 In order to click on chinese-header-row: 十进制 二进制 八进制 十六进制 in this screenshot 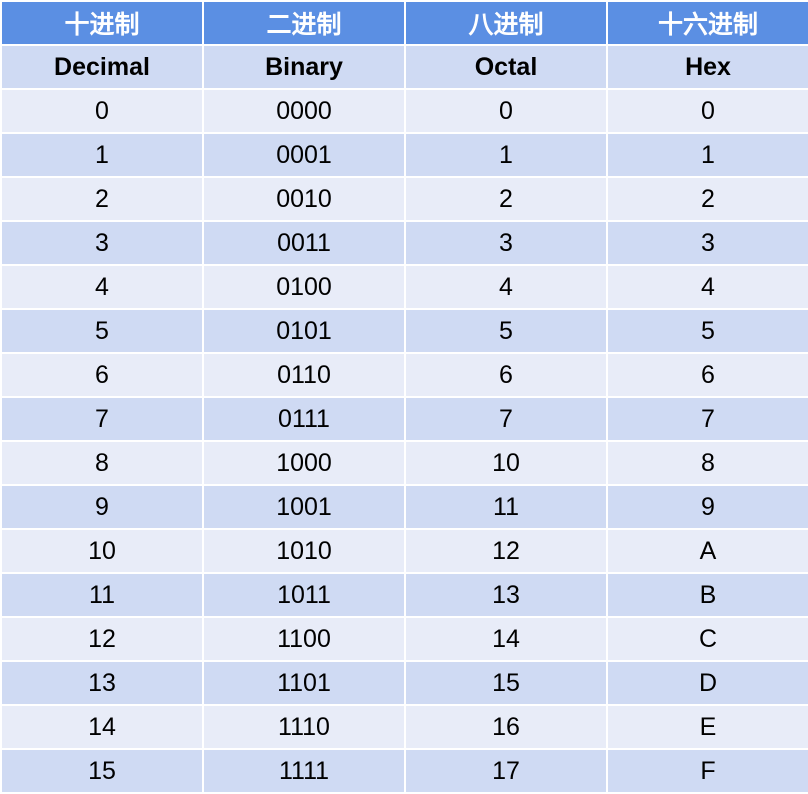, I will do `click(404, 23)`.